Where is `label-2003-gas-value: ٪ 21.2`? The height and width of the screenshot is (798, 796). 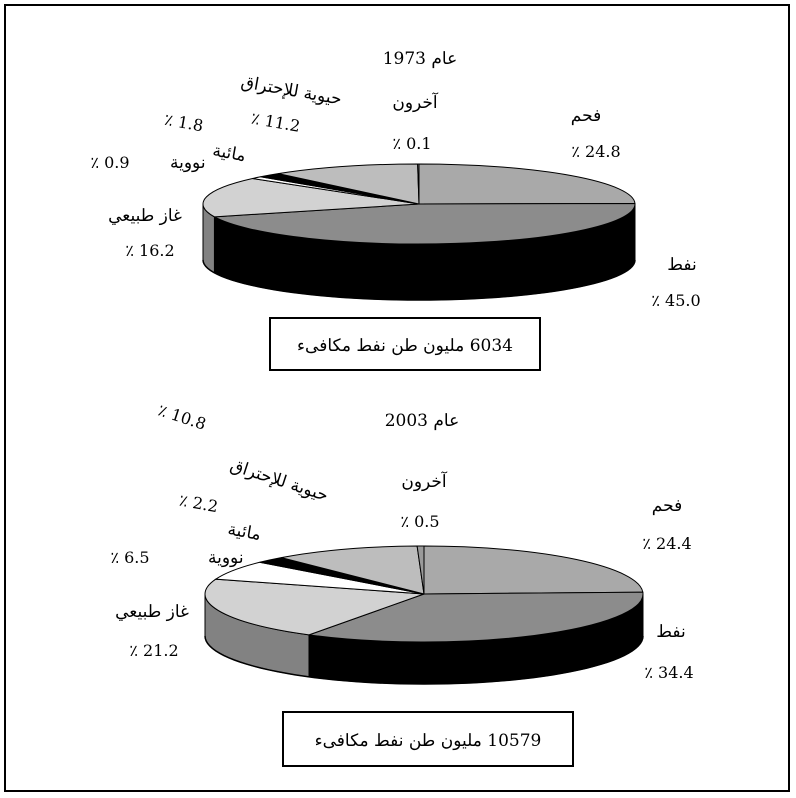
label-2003-gas-value: ٪ 21.2 is located at coordinates (153, 650).